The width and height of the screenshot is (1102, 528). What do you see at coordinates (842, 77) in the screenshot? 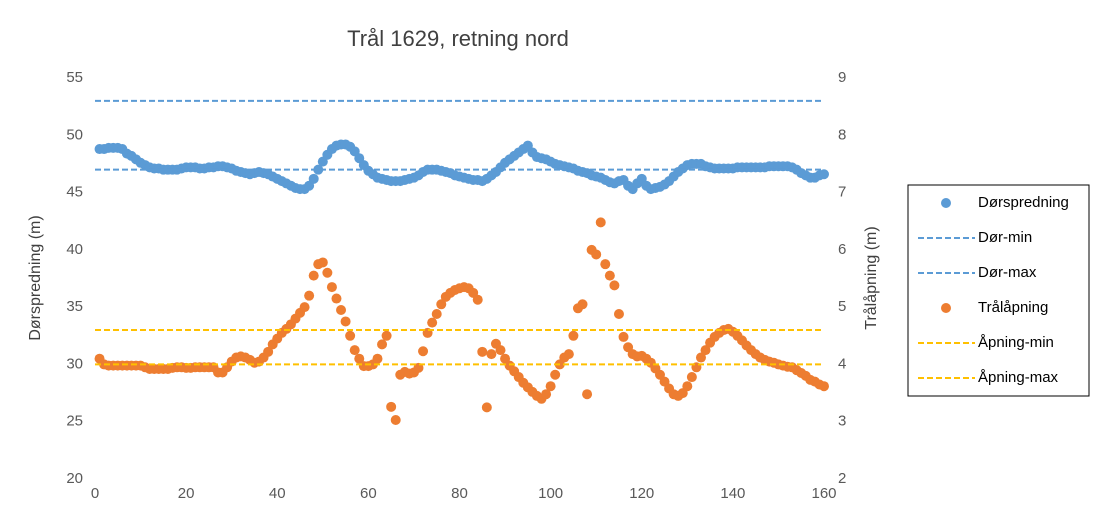
I see `y2-tick-label: 9` at bounding box center [842, 77].